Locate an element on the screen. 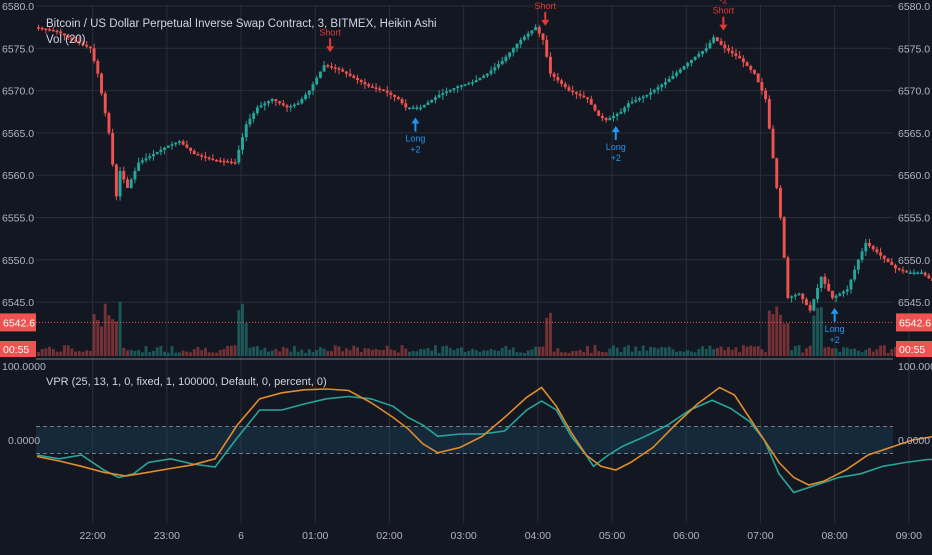  y-tick-label-right: 6550.0 is located at coordinates (914, 261).